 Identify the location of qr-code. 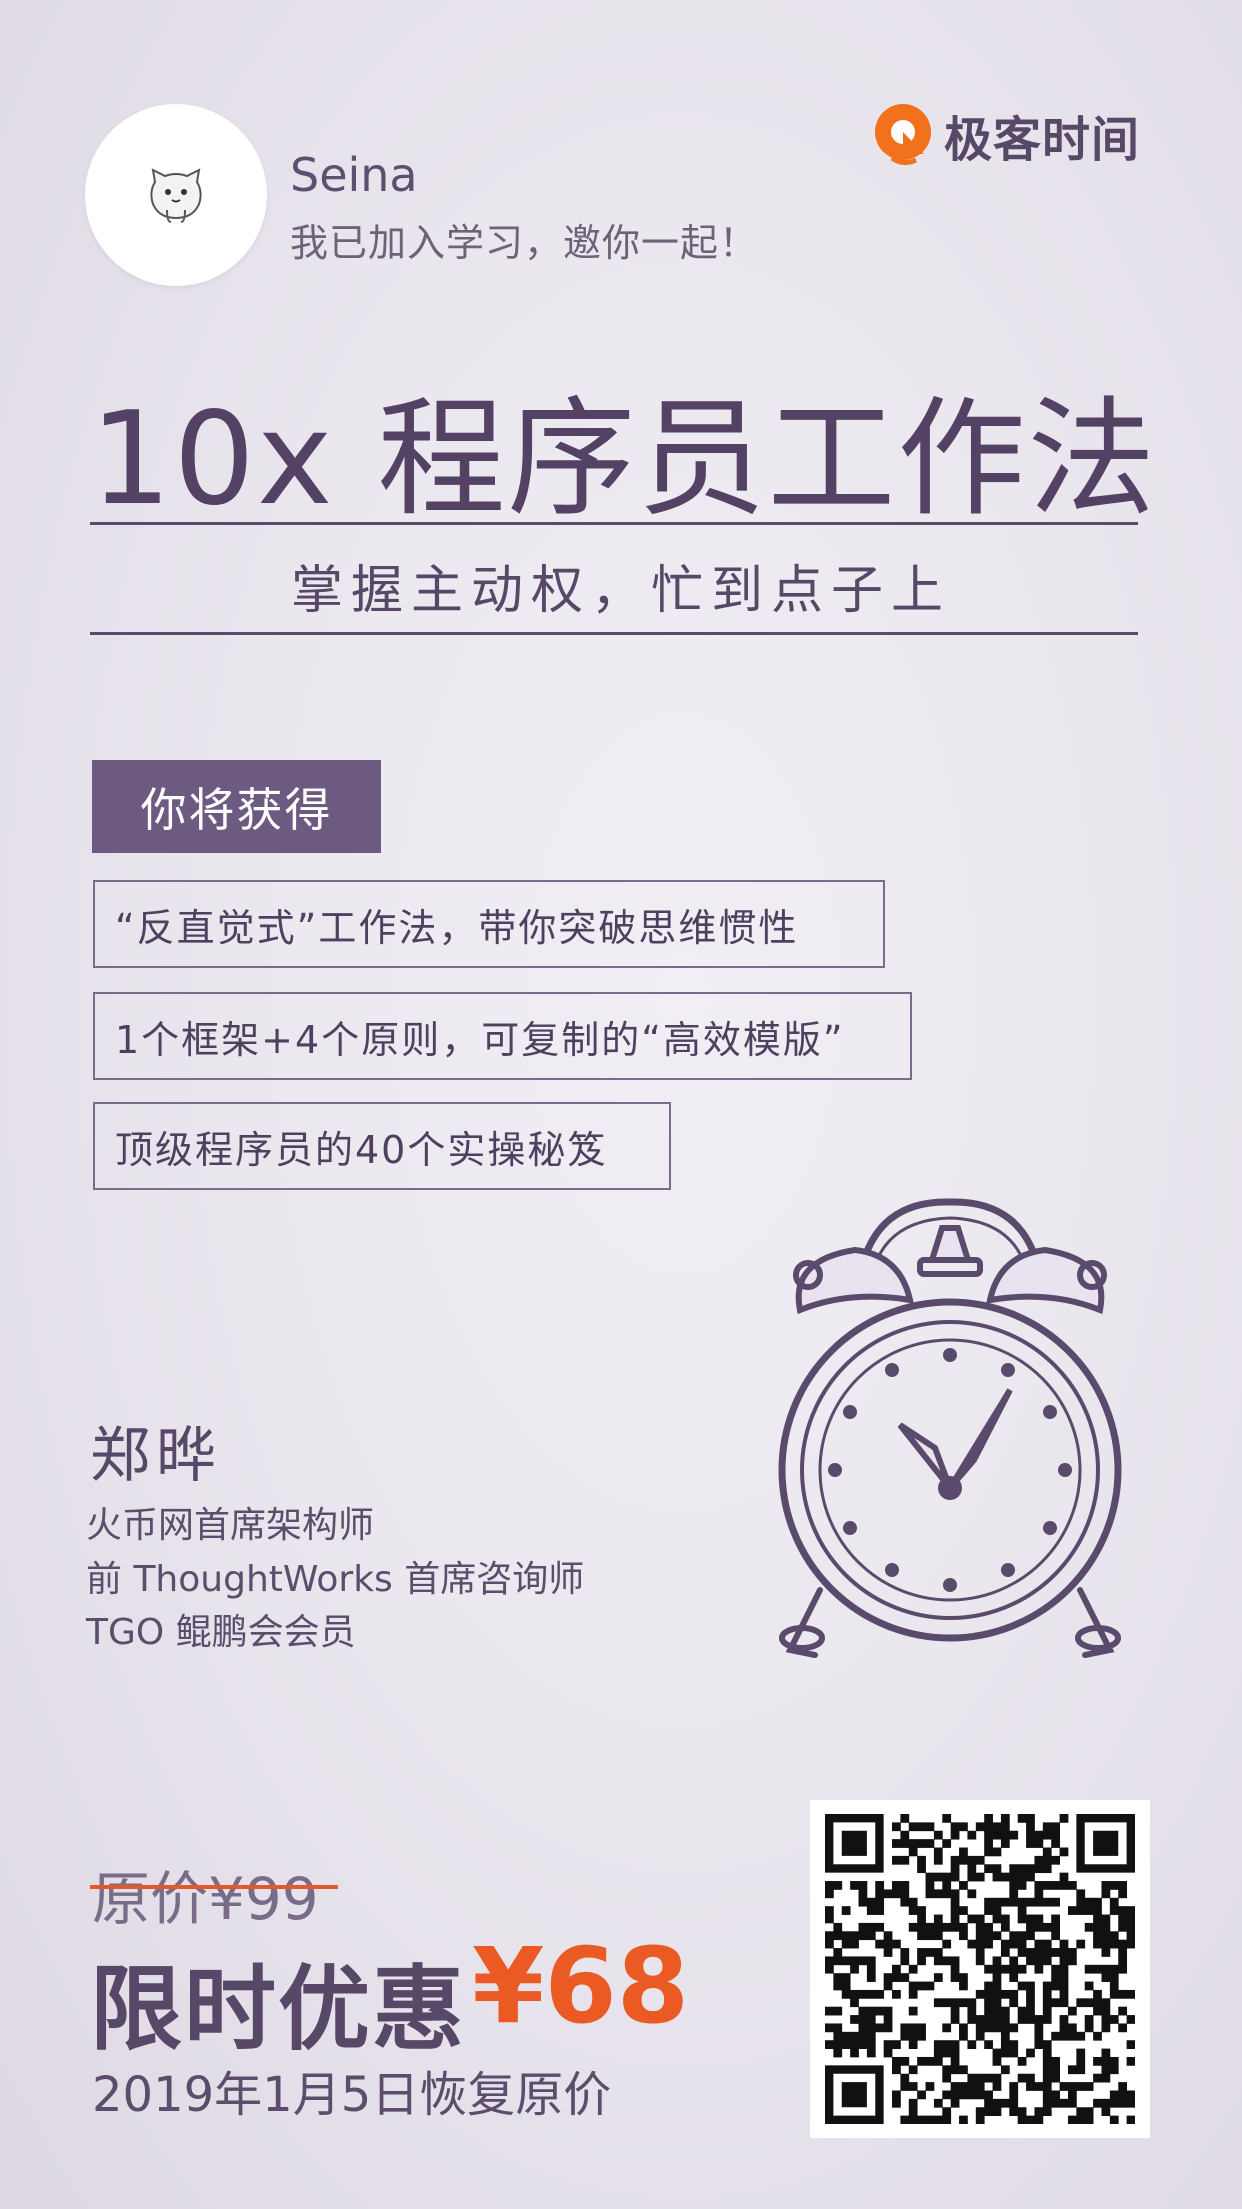
(980, 1969).